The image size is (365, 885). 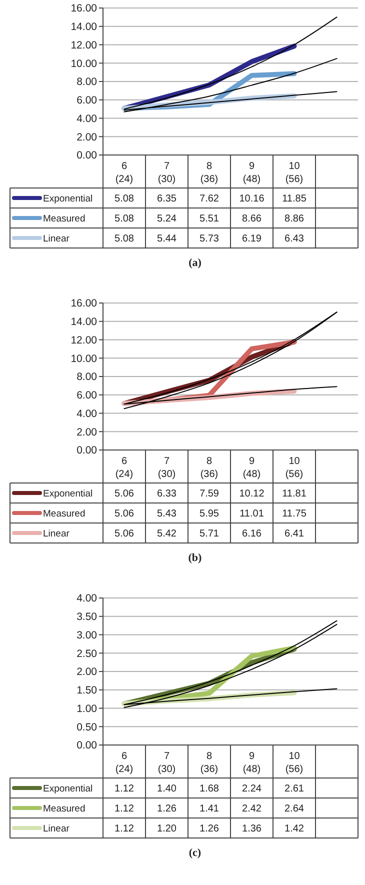 I want to click on data-label: 6.19, so click(x=252, y=239).